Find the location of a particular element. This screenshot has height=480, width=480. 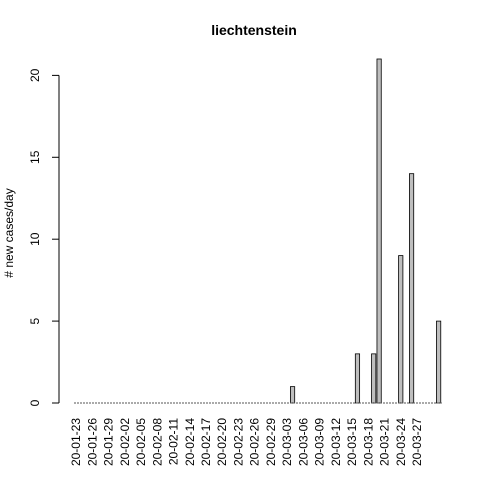

x-tick-label: 20-03-12 is located at coordinates (336, 442).